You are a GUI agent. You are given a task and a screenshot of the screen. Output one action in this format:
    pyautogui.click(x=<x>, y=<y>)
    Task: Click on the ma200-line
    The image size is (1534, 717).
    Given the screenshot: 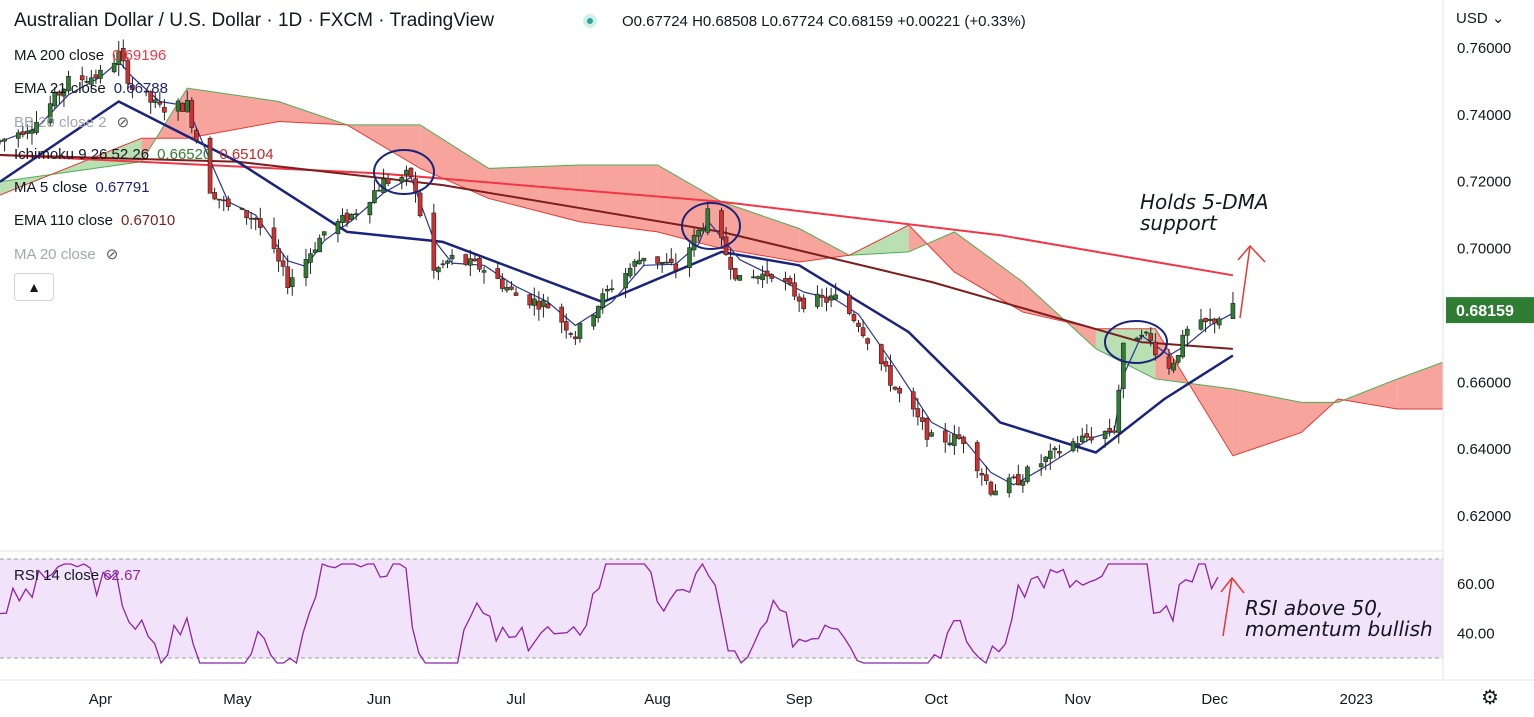 What is the action you would take?
    pyautogui.click(x=617, y=215)
    